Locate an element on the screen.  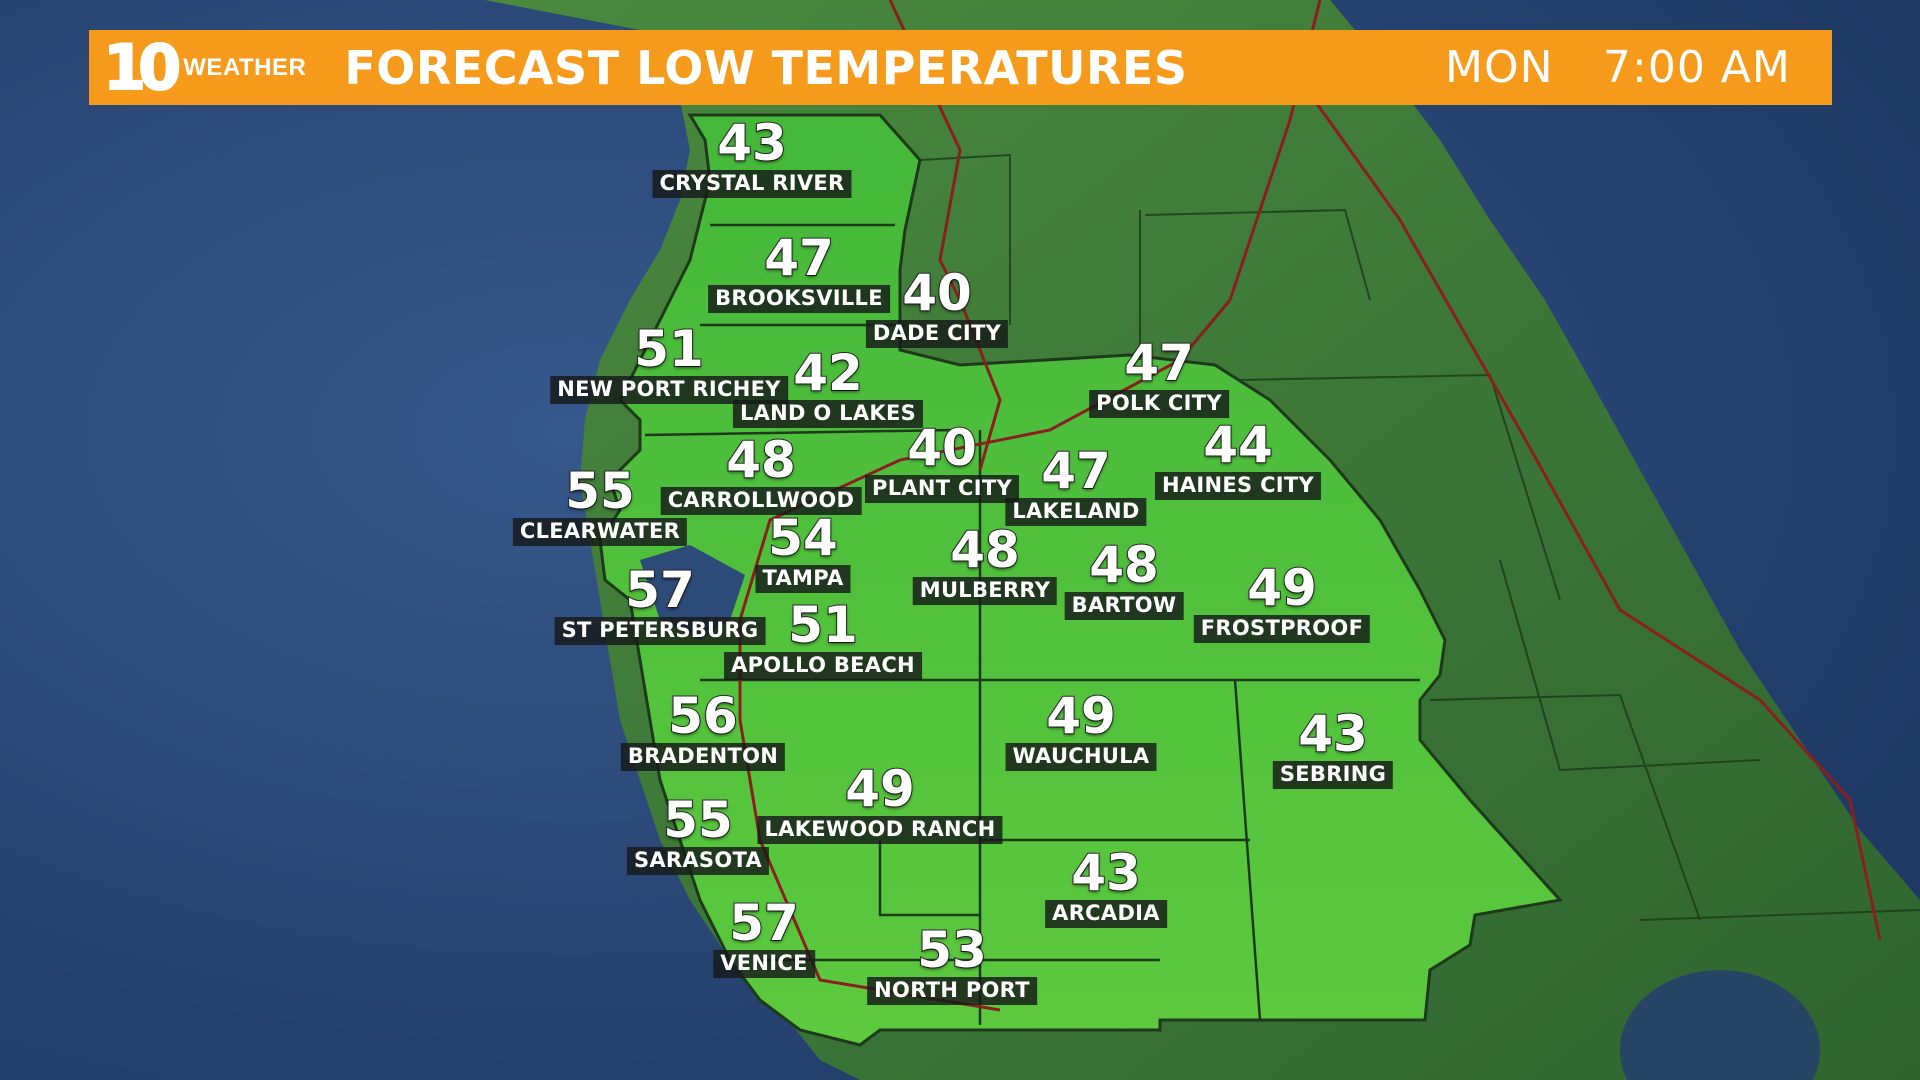
station-logo: 10 WEATHER is located at coordinates (204, 67).